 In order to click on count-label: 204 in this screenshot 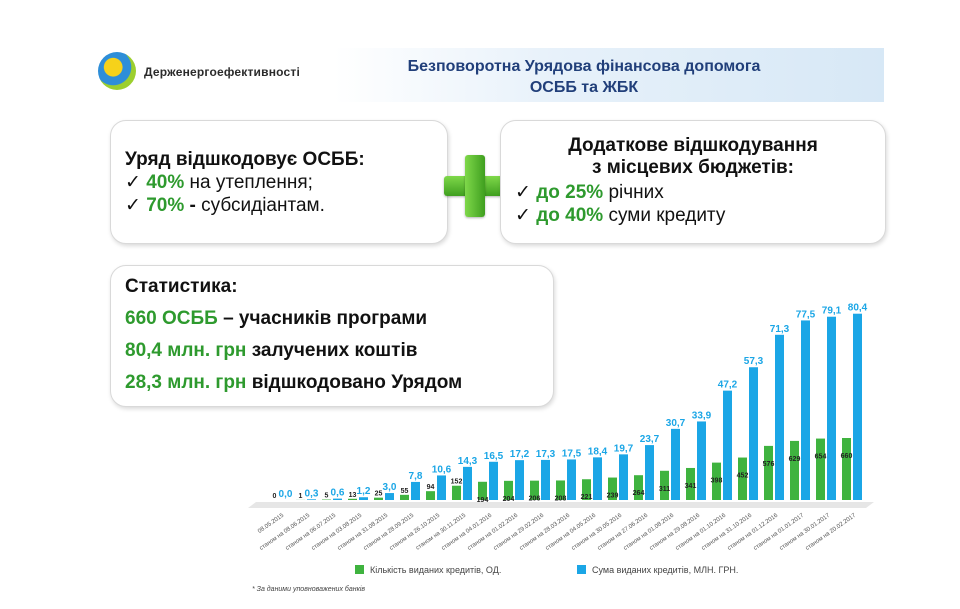, I will do `click(509, 499)`.